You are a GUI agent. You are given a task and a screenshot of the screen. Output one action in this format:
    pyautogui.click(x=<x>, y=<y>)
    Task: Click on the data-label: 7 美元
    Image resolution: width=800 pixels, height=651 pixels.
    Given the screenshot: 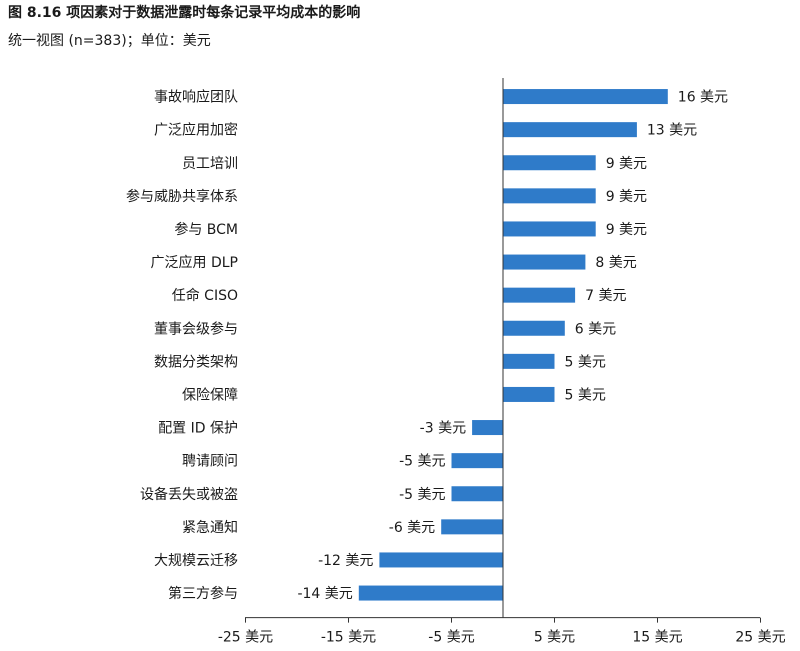 What is the action you would take?
    pyautogui.click(x=605, y=296)
    